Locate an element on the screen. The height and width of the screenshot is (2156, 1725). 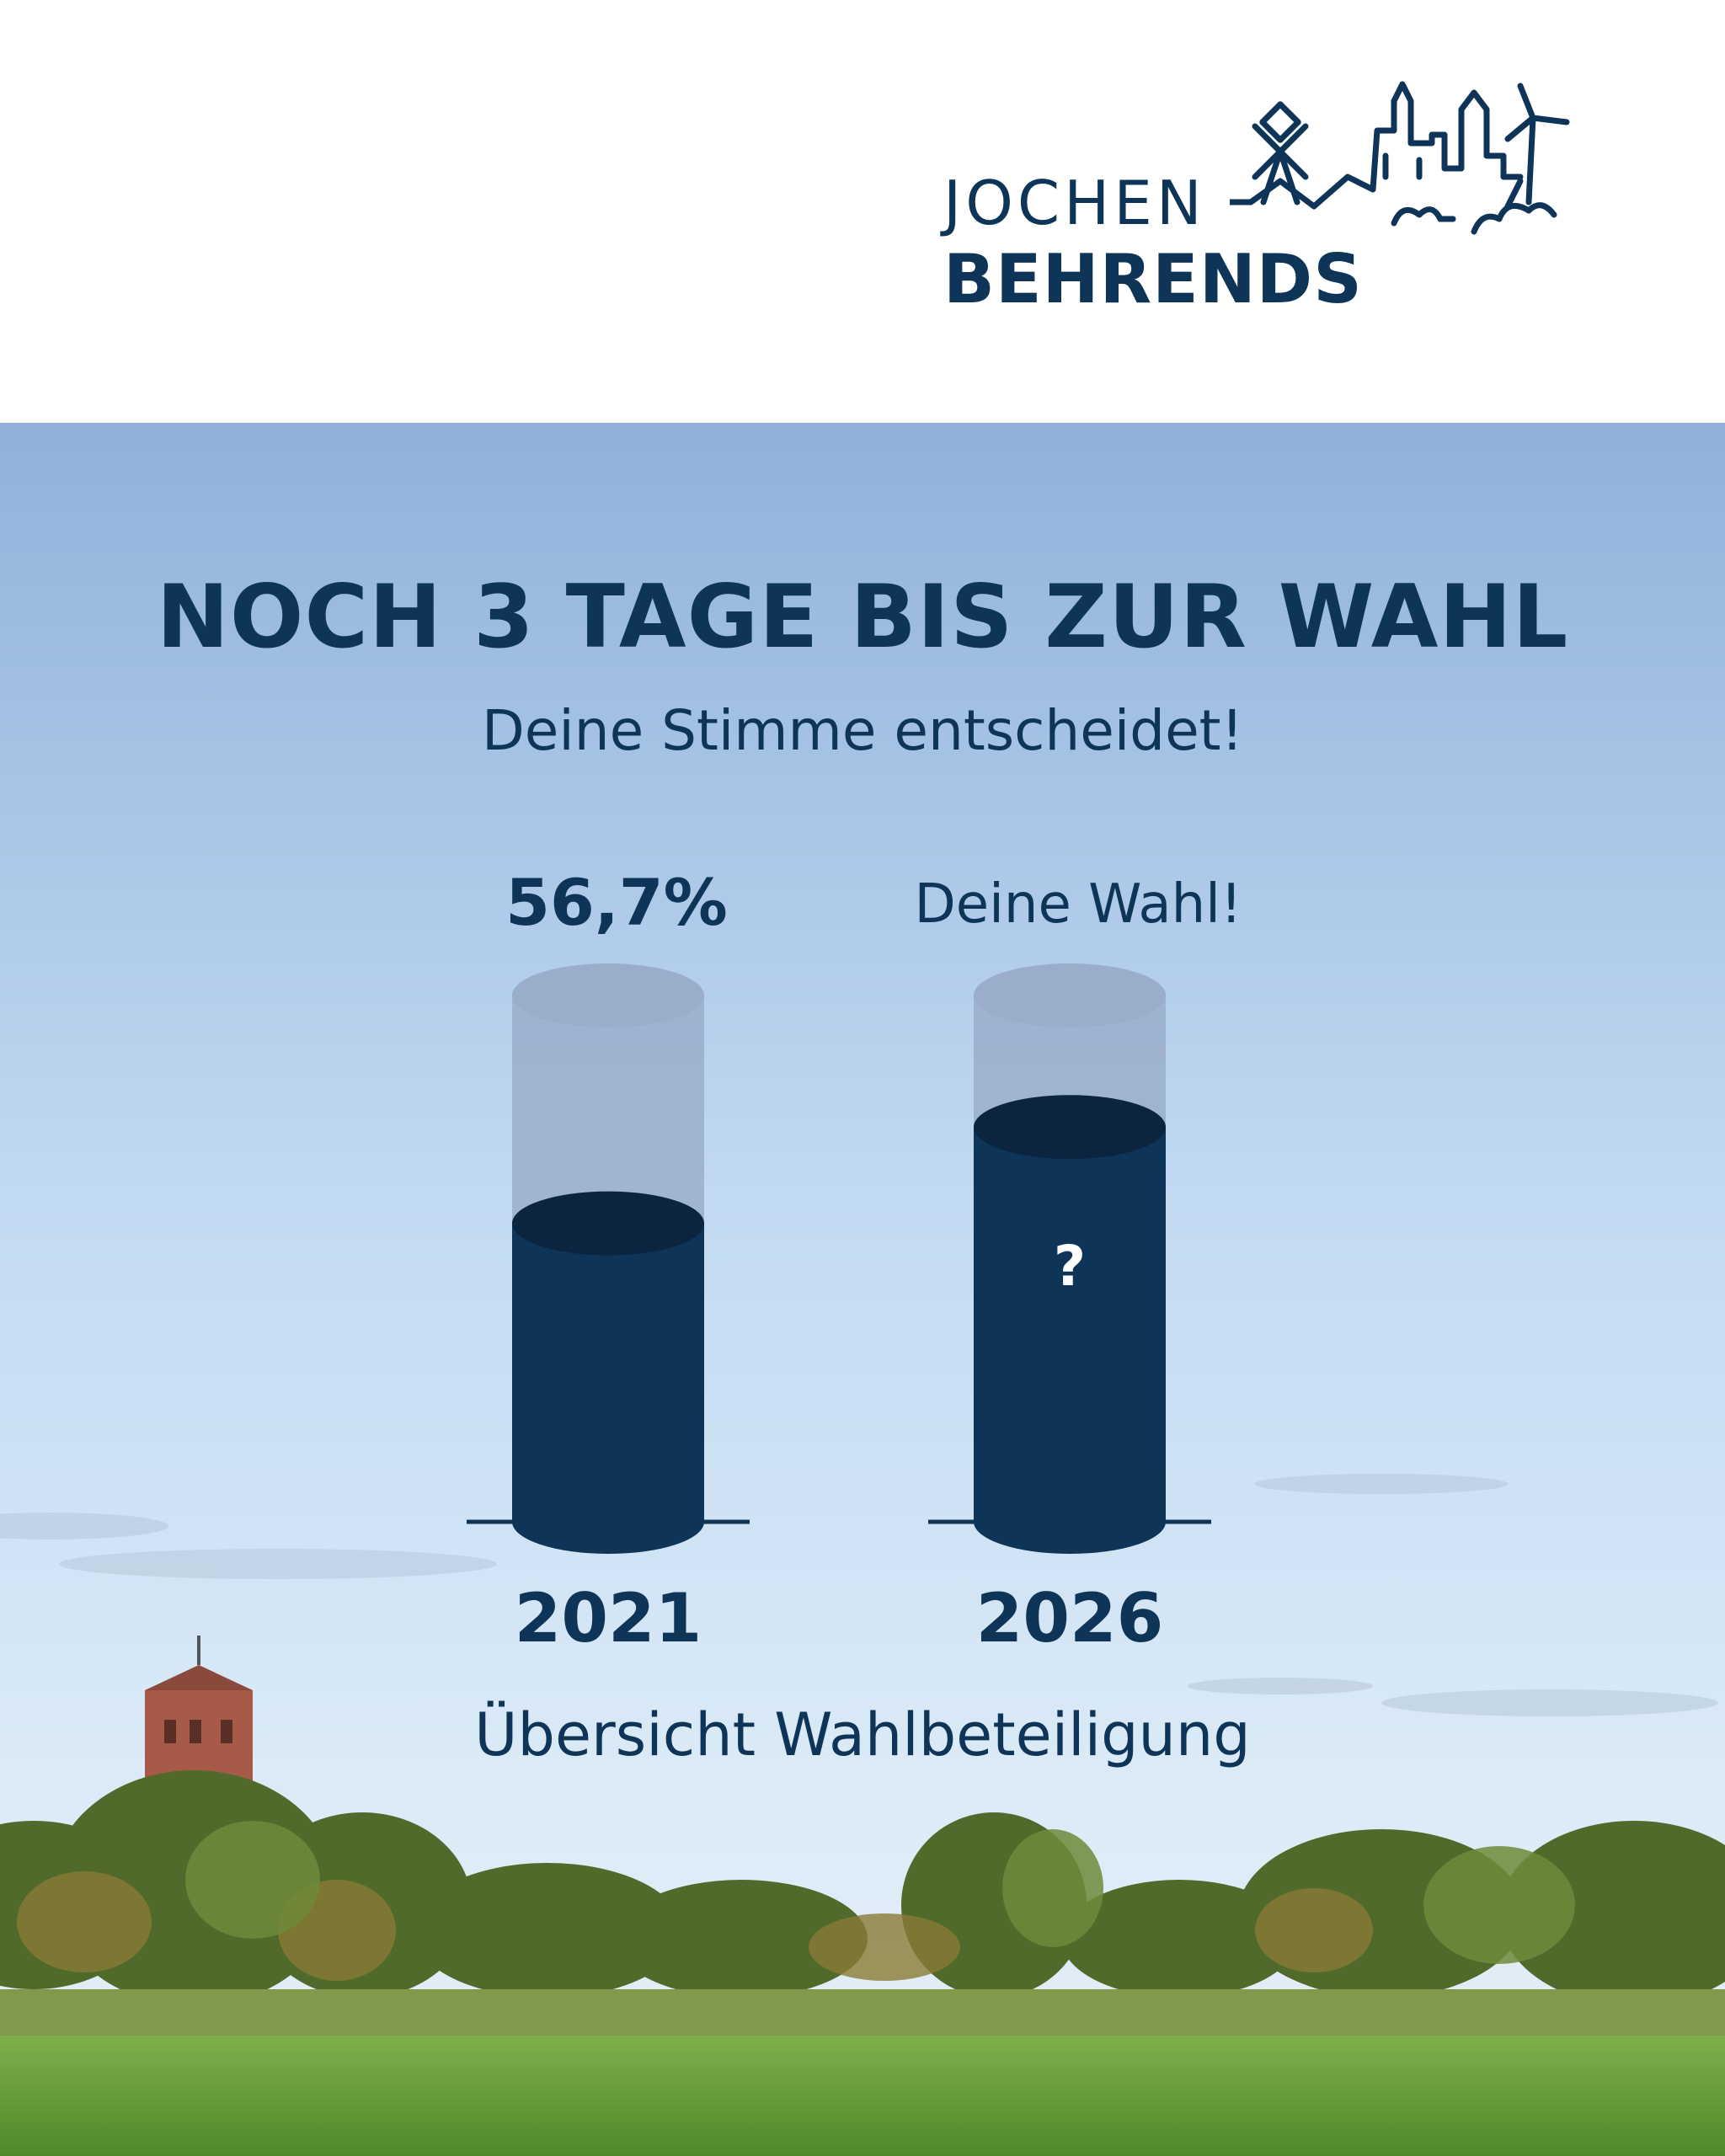
cylinder-rim-2026 is located at coordinates (1070, 995).